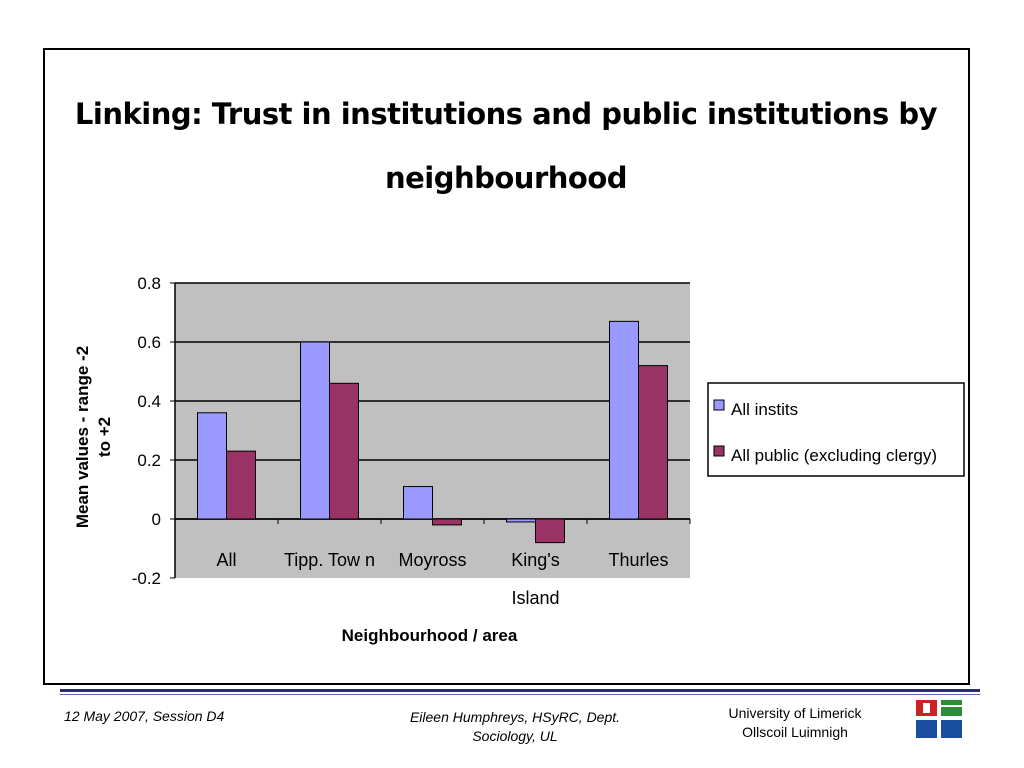 This screenshot has width=1024, height=768. Describe the element at coordinates (149, 342) in the screenshot. I see `y-tick-label: 0.6` at that location.